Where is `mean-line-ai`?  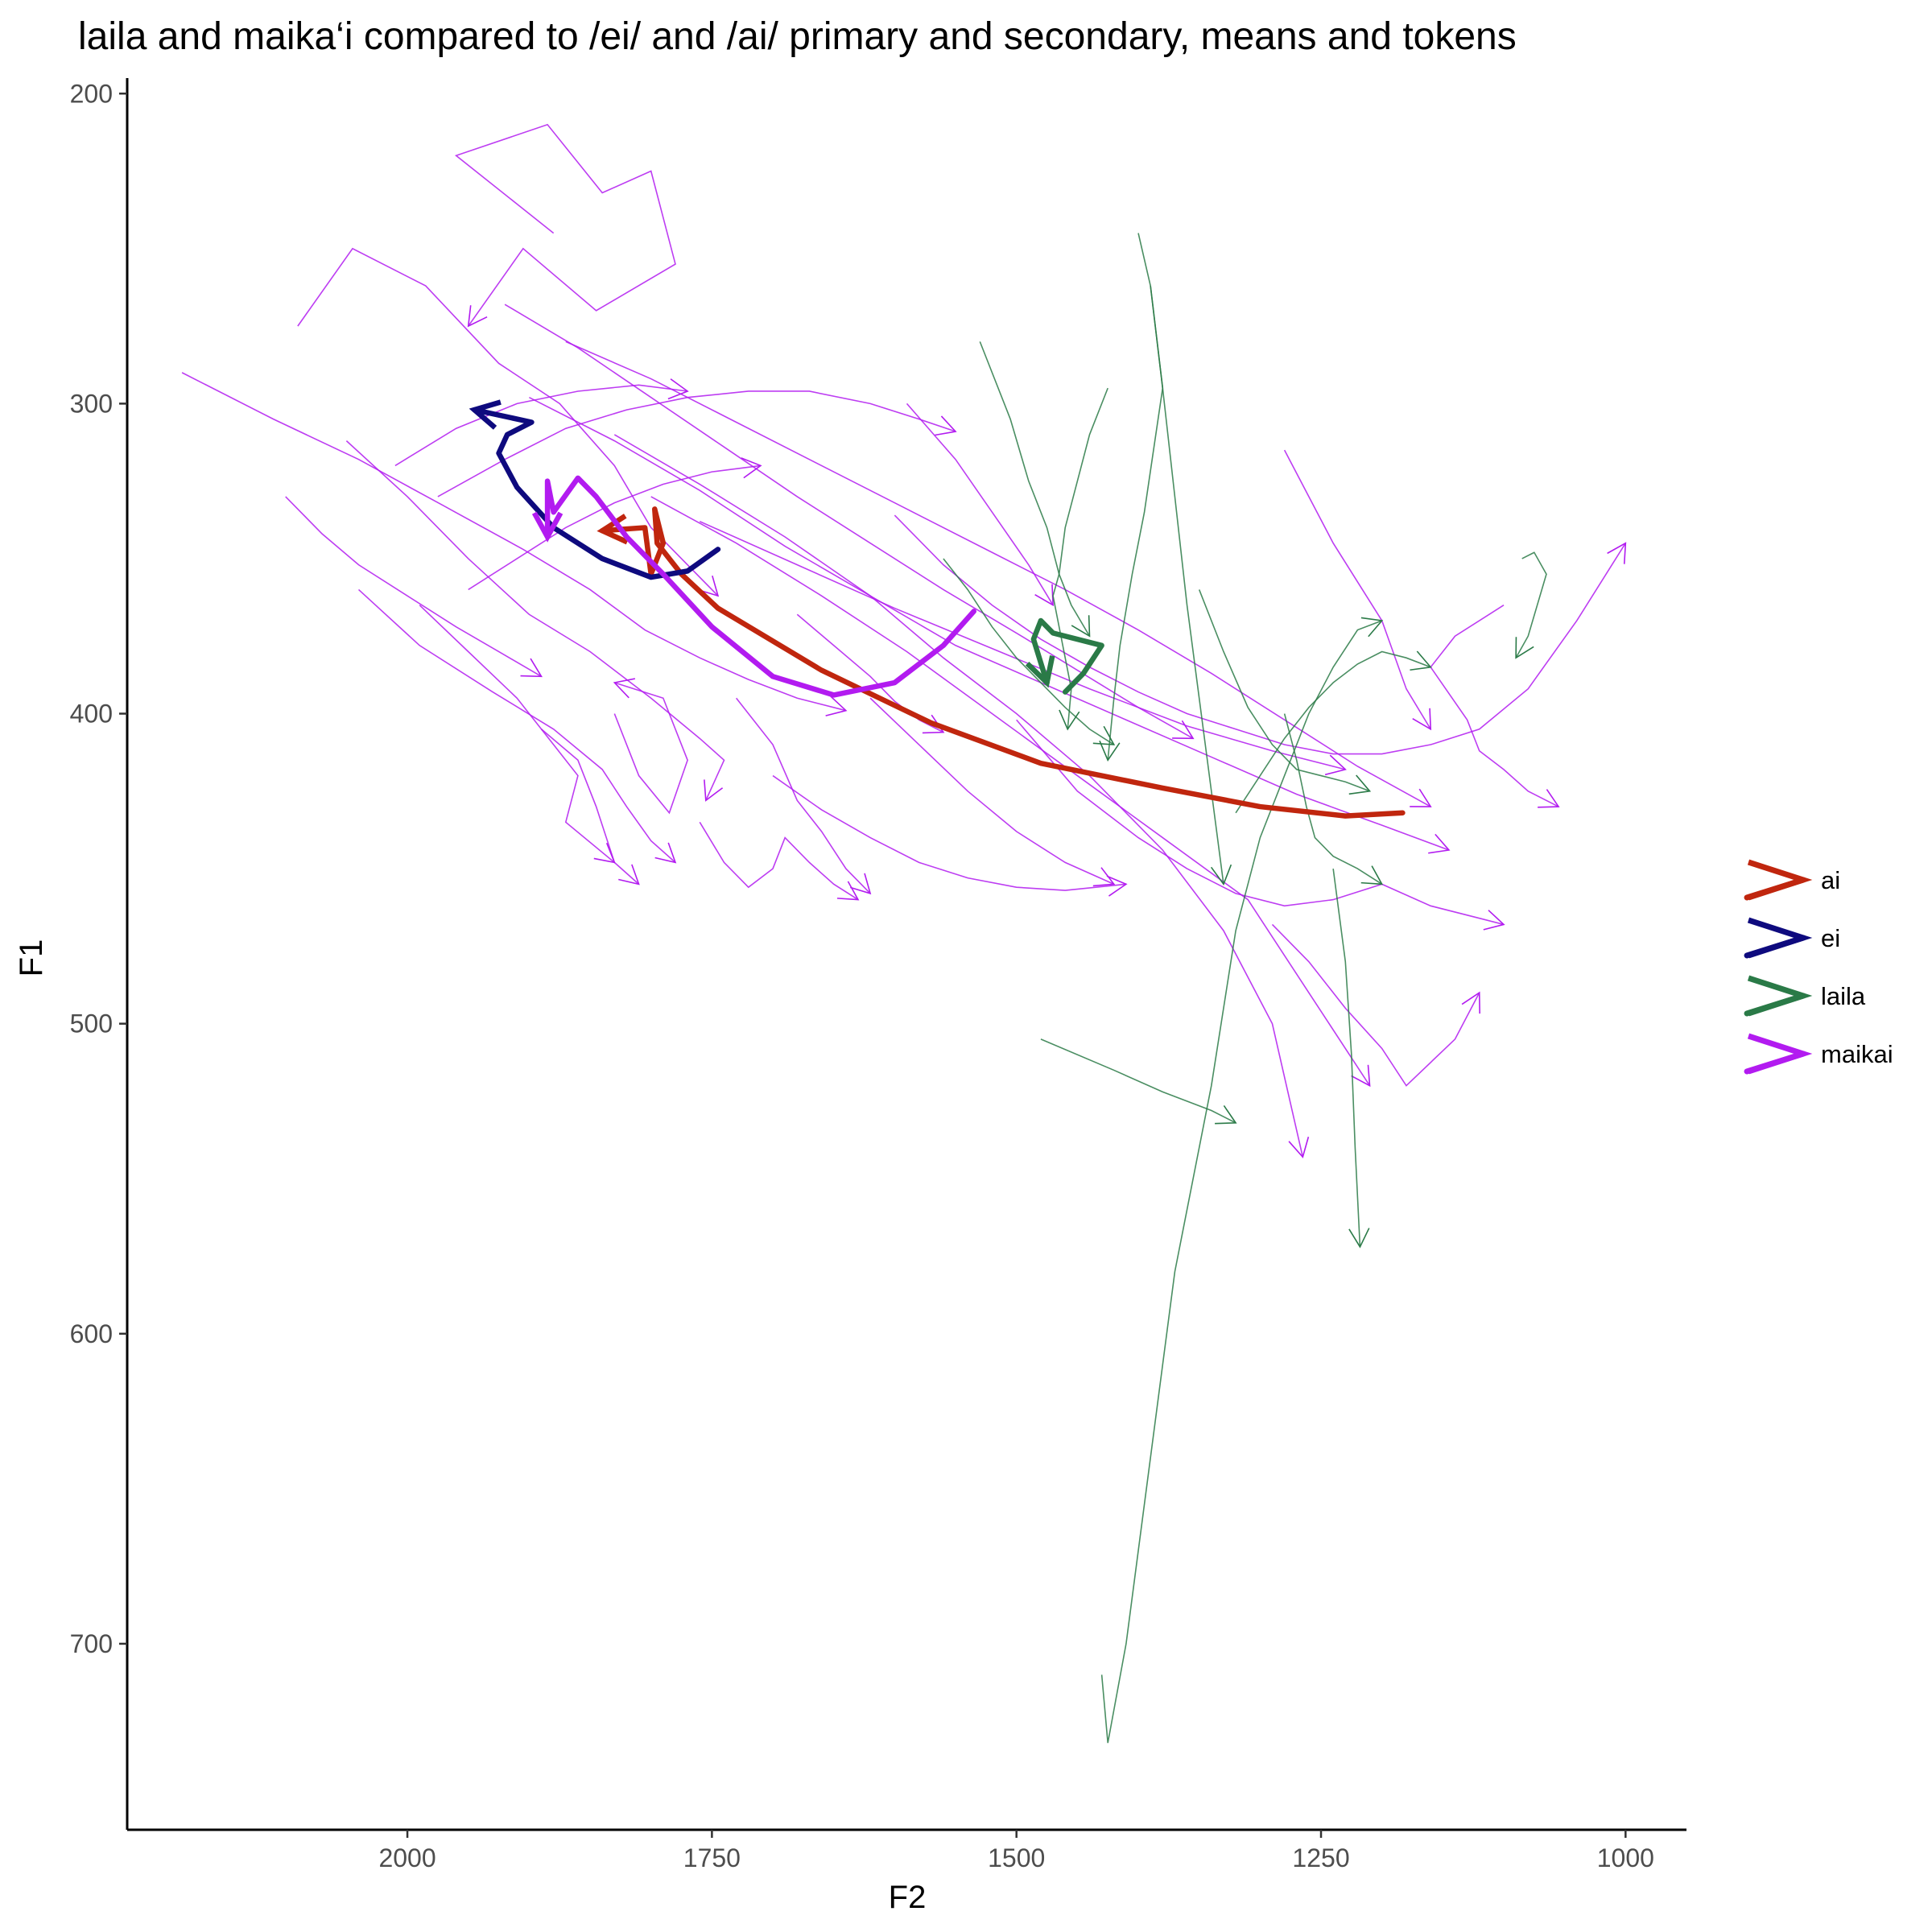 mean-line-ai is located at coordinates (1002, 662).